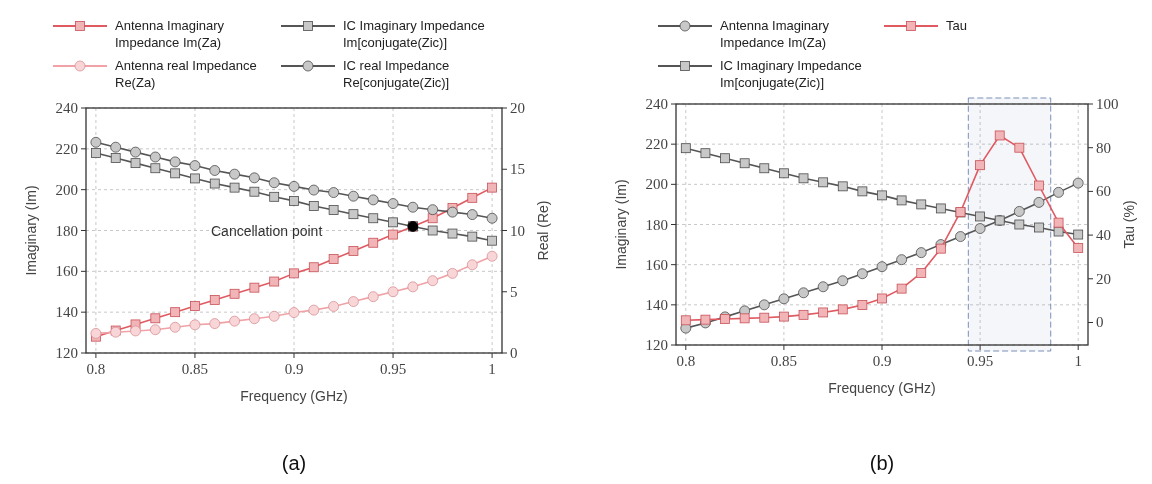 The height and width of the screenshot is (484, 1152). Describe the element at coordinates (543, 230) in the screenshot. I see `y2-axis-title: Real (Re)` at that location.